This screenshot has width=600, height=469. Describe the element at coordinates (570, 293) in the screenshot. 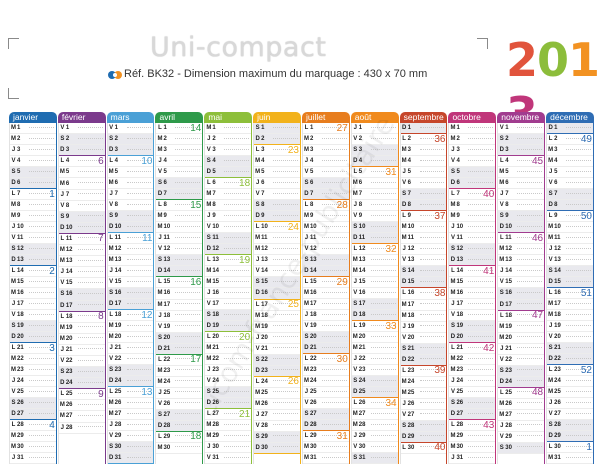

I see `day-row: L 16 51` at that location.